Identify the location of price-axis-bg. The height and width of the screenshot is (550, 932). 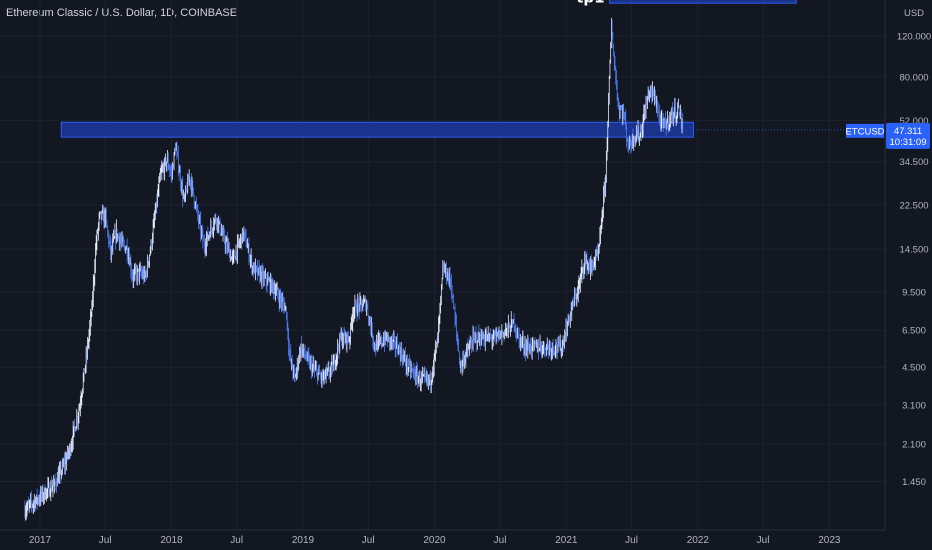
(908, 275).